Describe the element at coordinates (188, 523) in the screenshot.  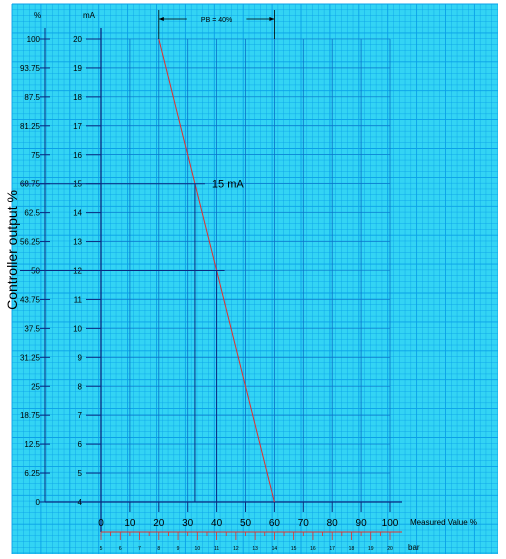
I see `x-tick-label: 30` at that location.